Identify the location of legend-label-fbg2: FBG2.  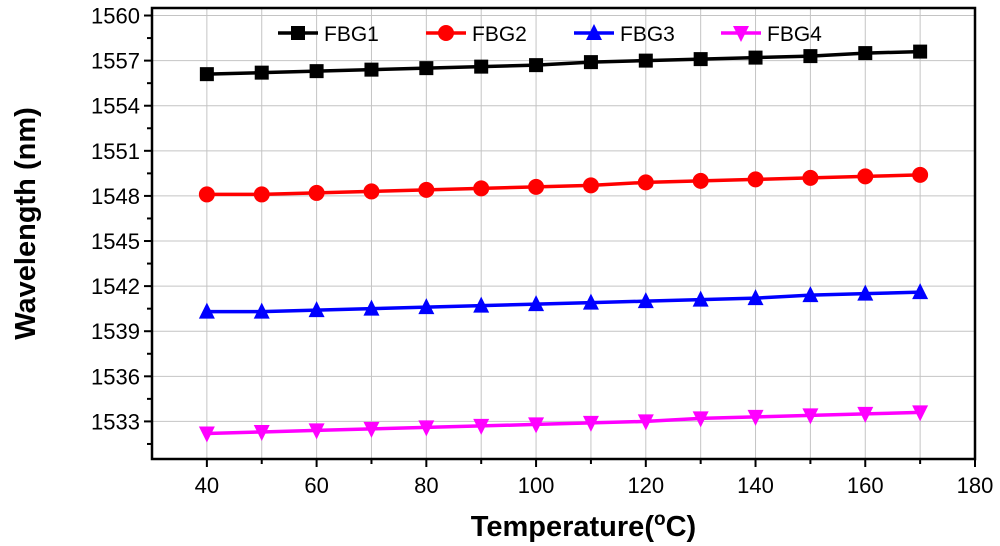
(499, 34).